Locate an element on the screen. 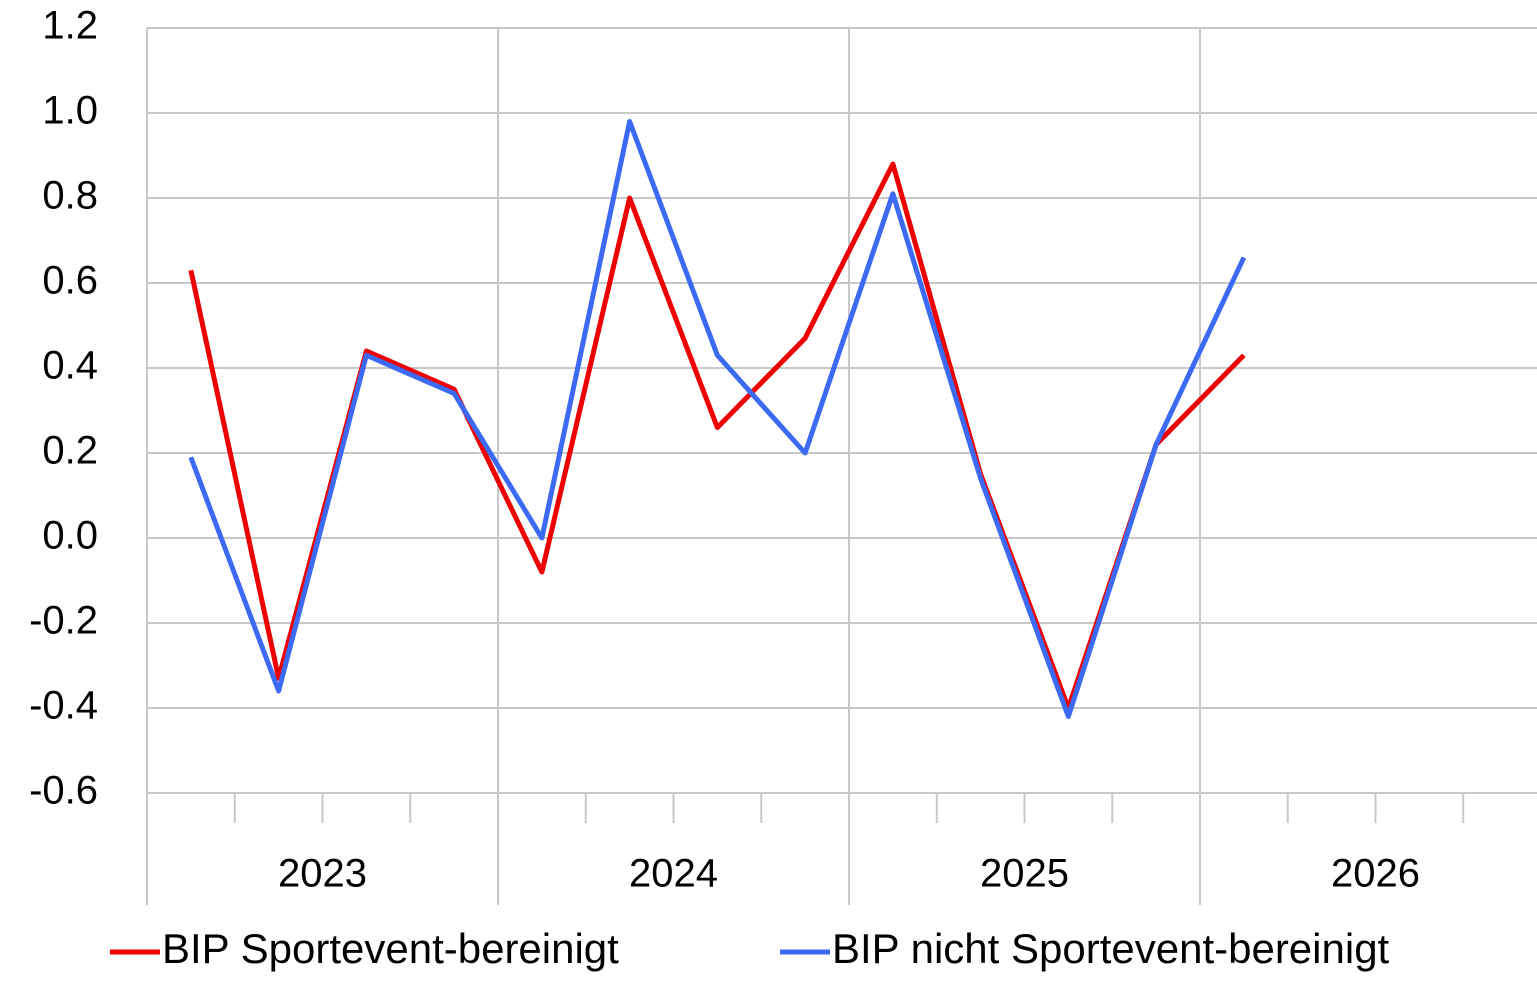 This screenshot has height=981, width=1537. x-tick-label: 2026 is located at coordinates (1375, 874).